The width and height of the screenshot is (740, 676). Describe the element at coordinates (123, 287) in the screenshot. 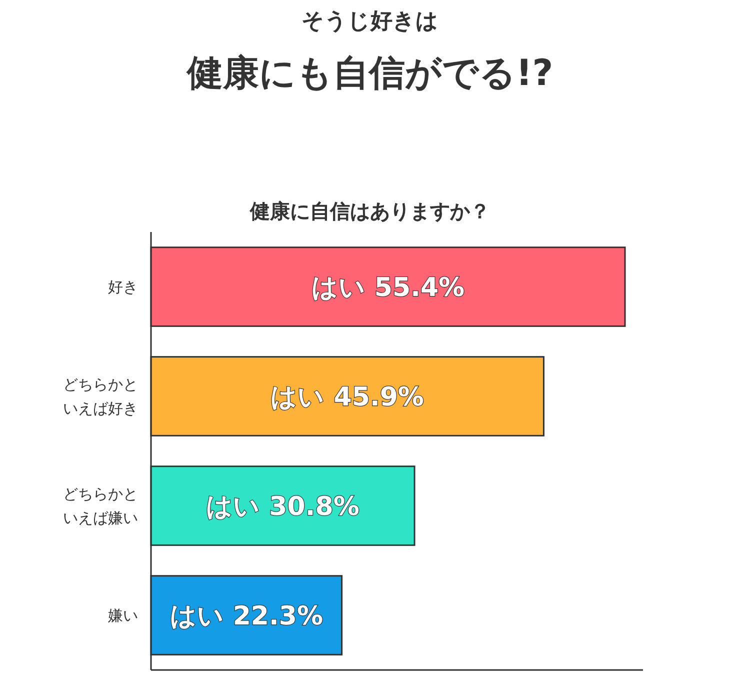

I see `y-tick-label: 好き` at that location.